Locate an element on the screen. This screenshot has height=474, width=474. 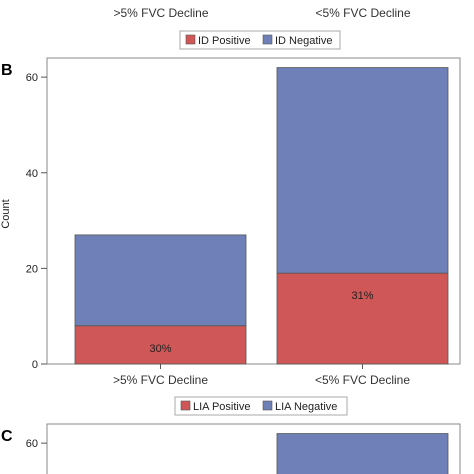
panel-c-y-axis: 60 is located at coordinates (36, 444).